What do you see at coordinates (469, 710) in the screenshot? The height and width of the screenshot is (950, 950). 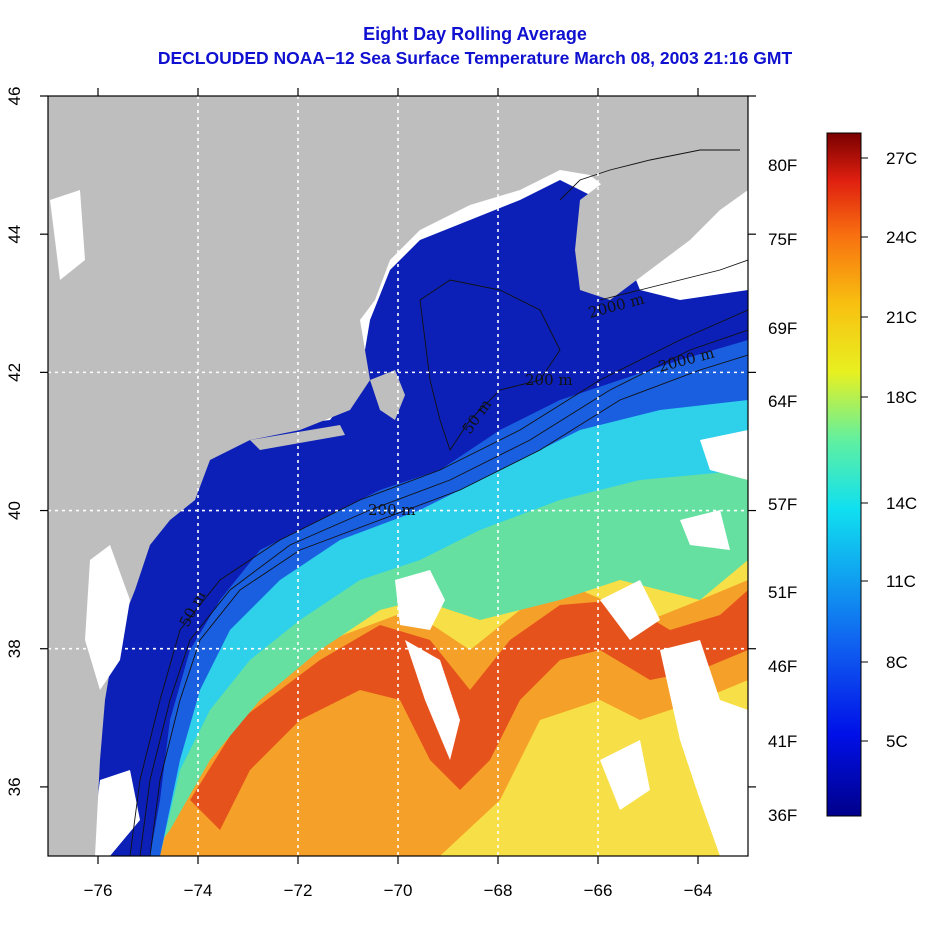 I see `gulf-stream-core` at bounding box center [469, 710].